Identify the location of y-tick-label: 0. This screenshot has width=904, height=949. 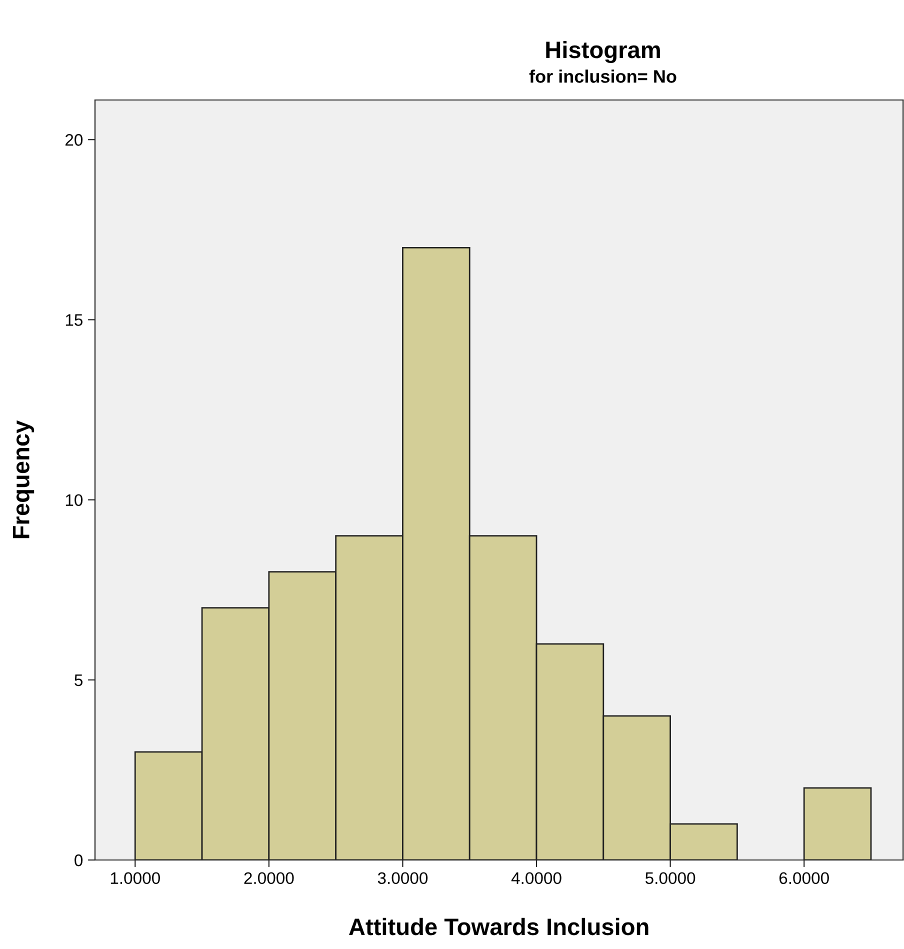
(78, 860).